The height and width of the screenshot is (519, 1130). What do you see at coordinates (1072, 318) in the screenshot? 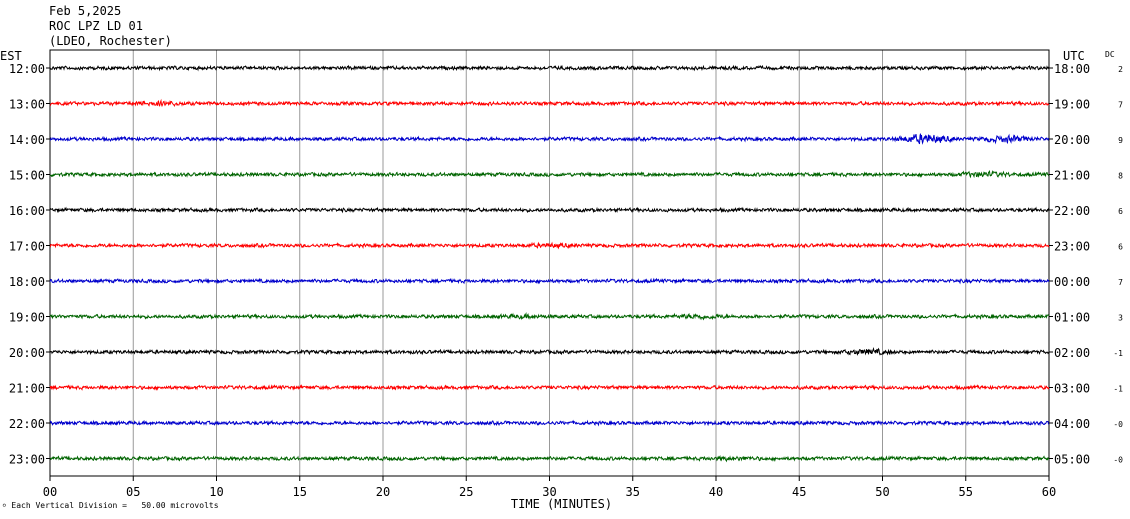
I see `utc-time-label: 01:00` at bounding box center [1072, 318].